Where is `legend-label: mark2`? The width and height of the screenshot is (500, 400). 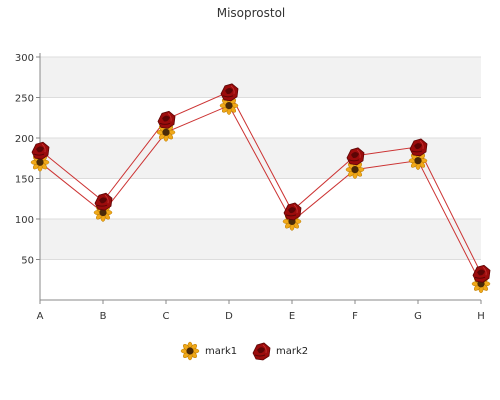
legend-label: mark2 is located at coordinates (292, 351).